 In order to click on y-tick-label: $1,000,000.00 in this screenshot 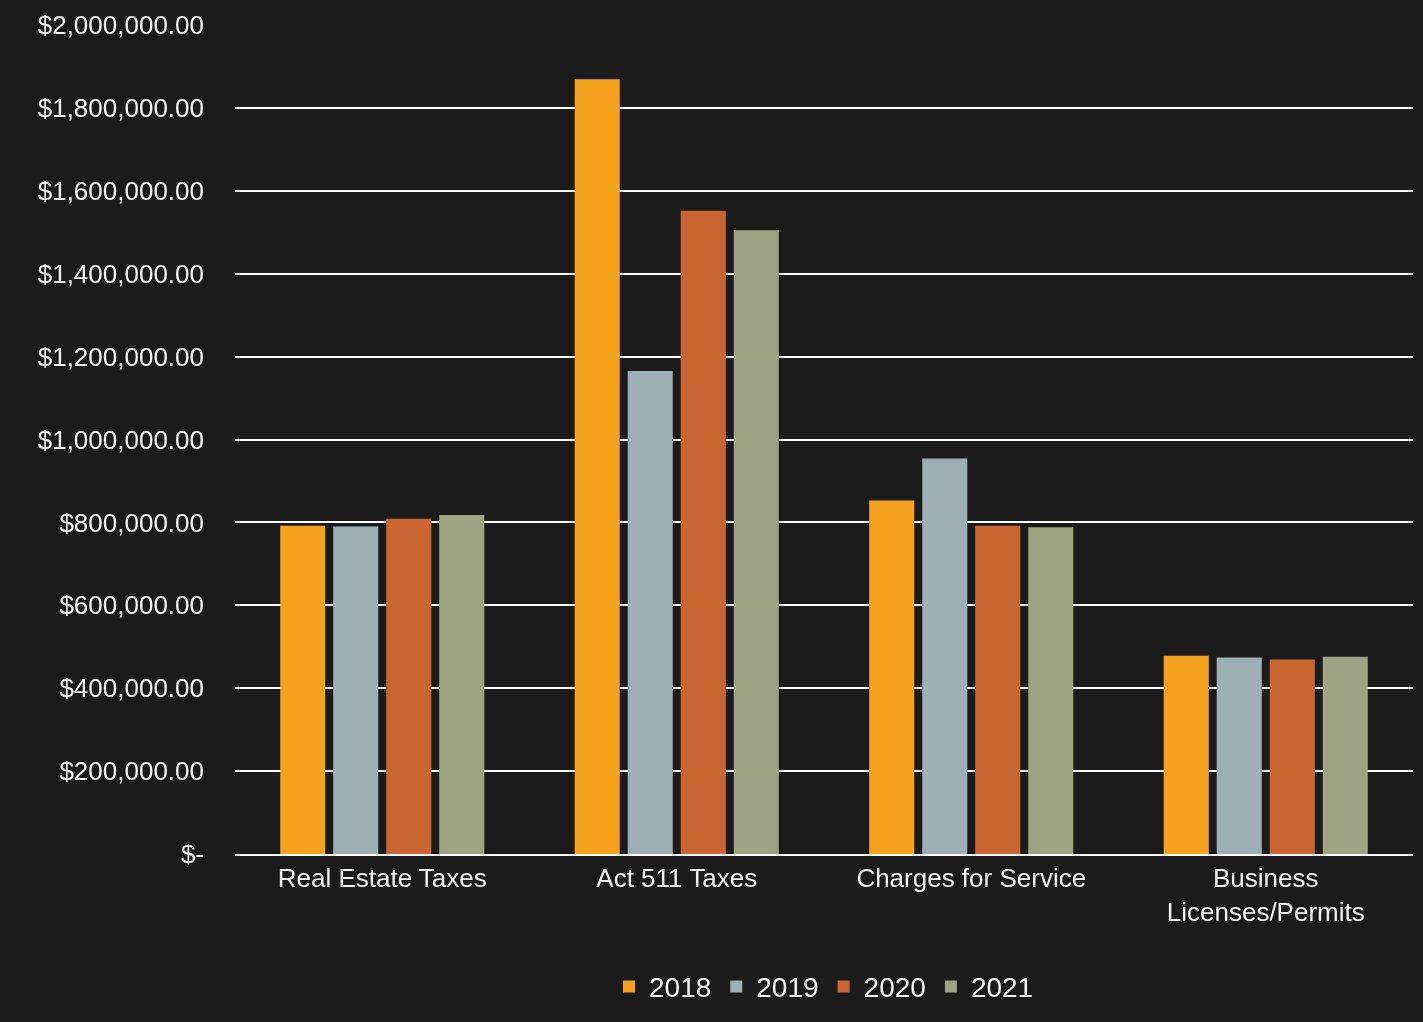, I will do `click(120, 439)`.